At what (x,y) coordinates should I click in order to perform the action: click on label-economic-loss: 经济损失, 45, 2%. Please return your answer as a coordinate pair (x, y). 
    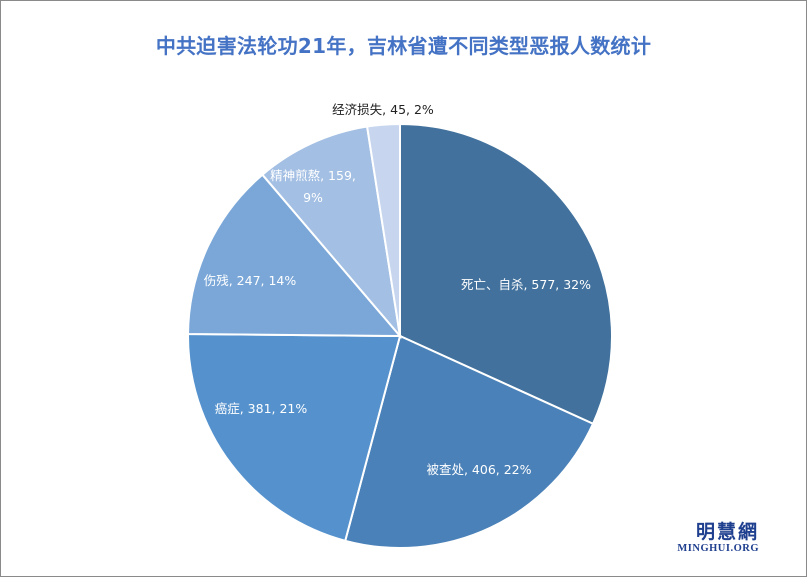
    Looking at the image, I should click on (383, 109).